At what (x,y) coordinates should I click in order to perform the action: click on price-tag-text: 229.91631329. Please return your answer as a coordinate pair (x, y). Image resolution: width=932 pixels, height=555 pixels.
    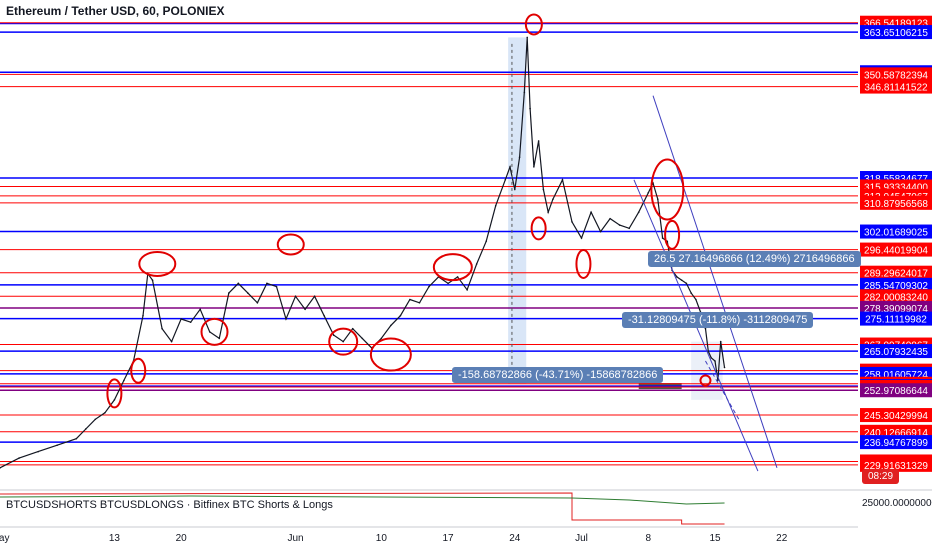
    Looking at the image, I should click on (896, 466).